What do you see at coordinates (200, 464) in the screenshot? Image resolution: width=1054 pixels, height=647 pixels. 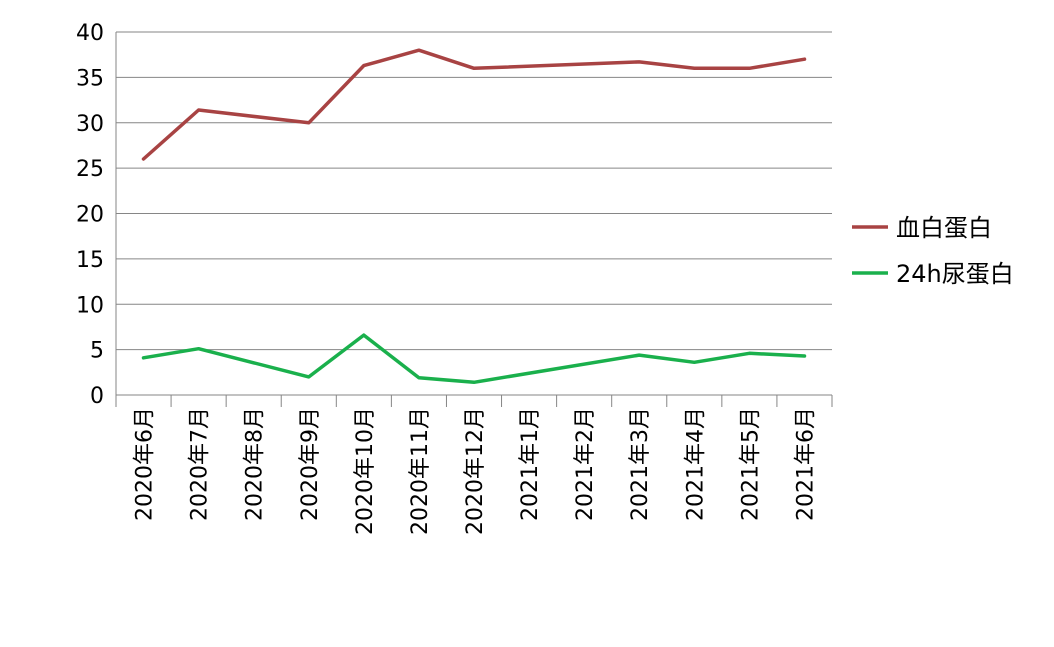 I see `x-tick-label: 2020年7月` at bounding box center [200, 464].